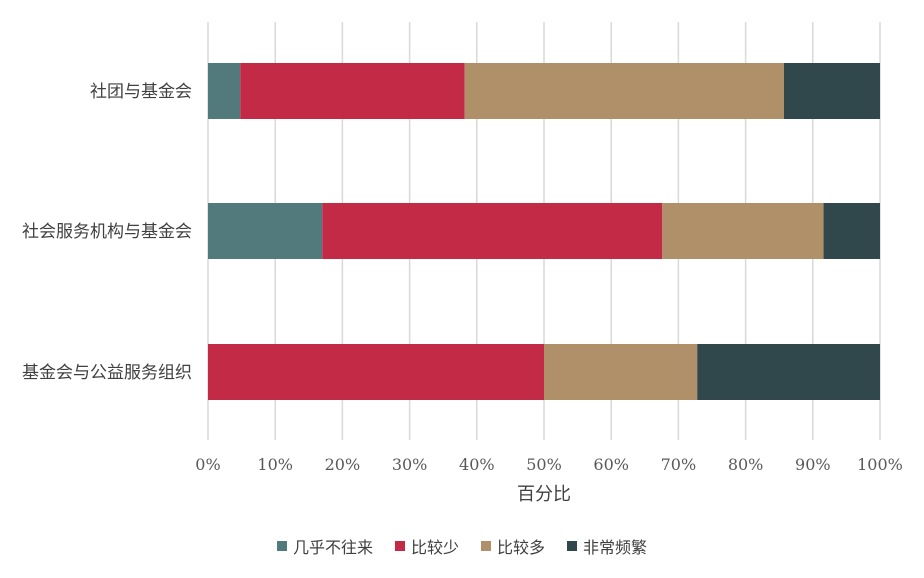  What do you see at coordinates (434, 547) in the screenshot?
I see `legend-label: 比较少` at bounding box center [434, 547].